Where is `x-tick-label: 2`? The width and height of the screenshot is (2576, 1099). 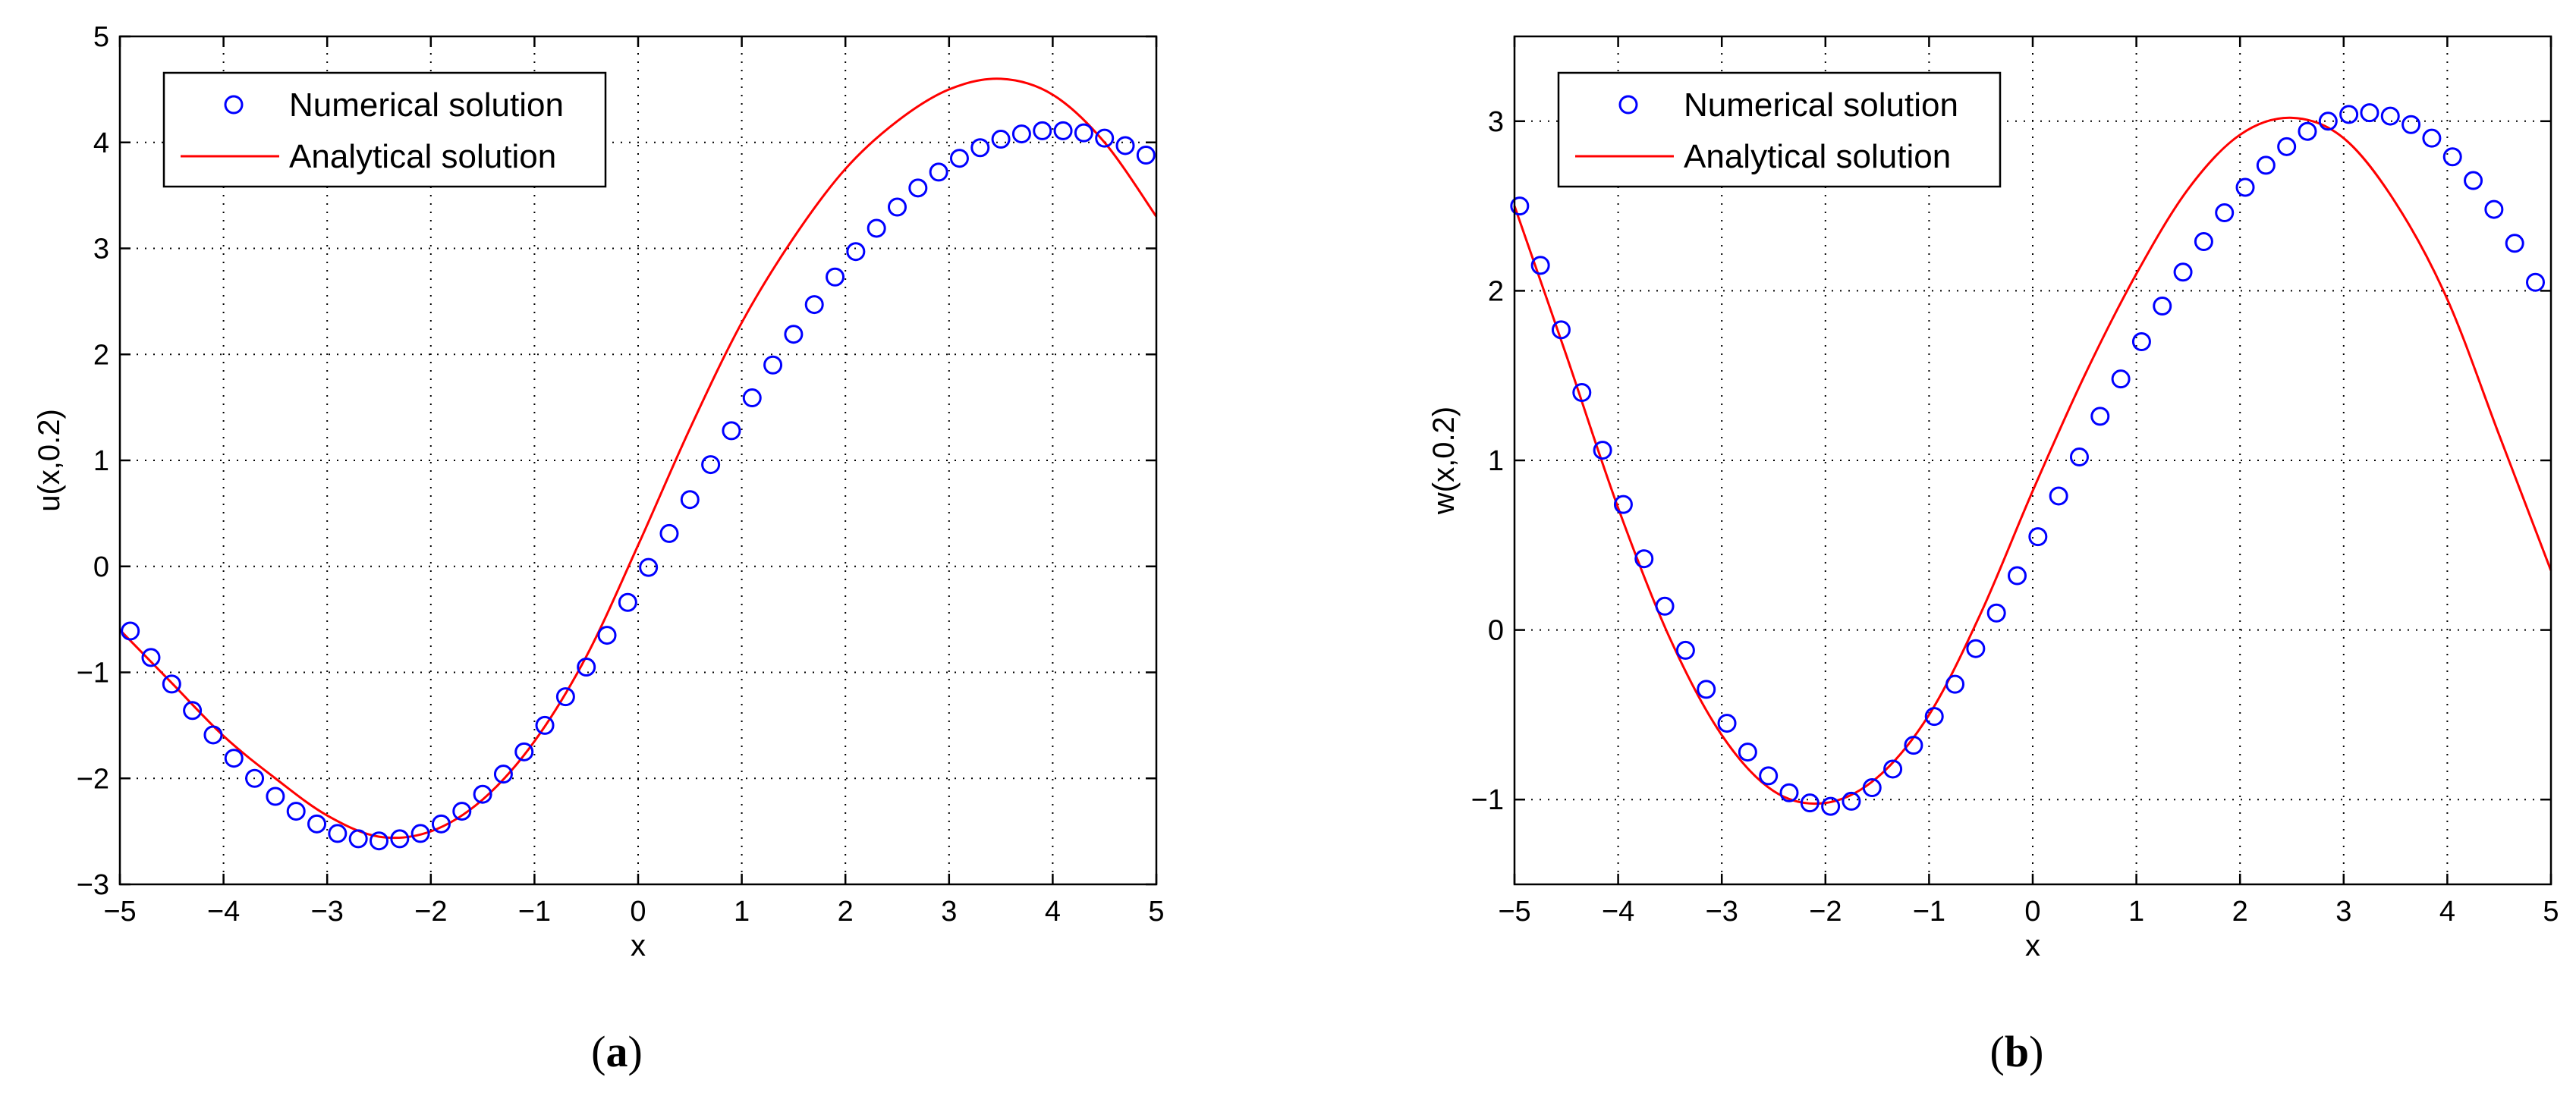 x-tick-label: 2 is located at coordinates (2240, 912).